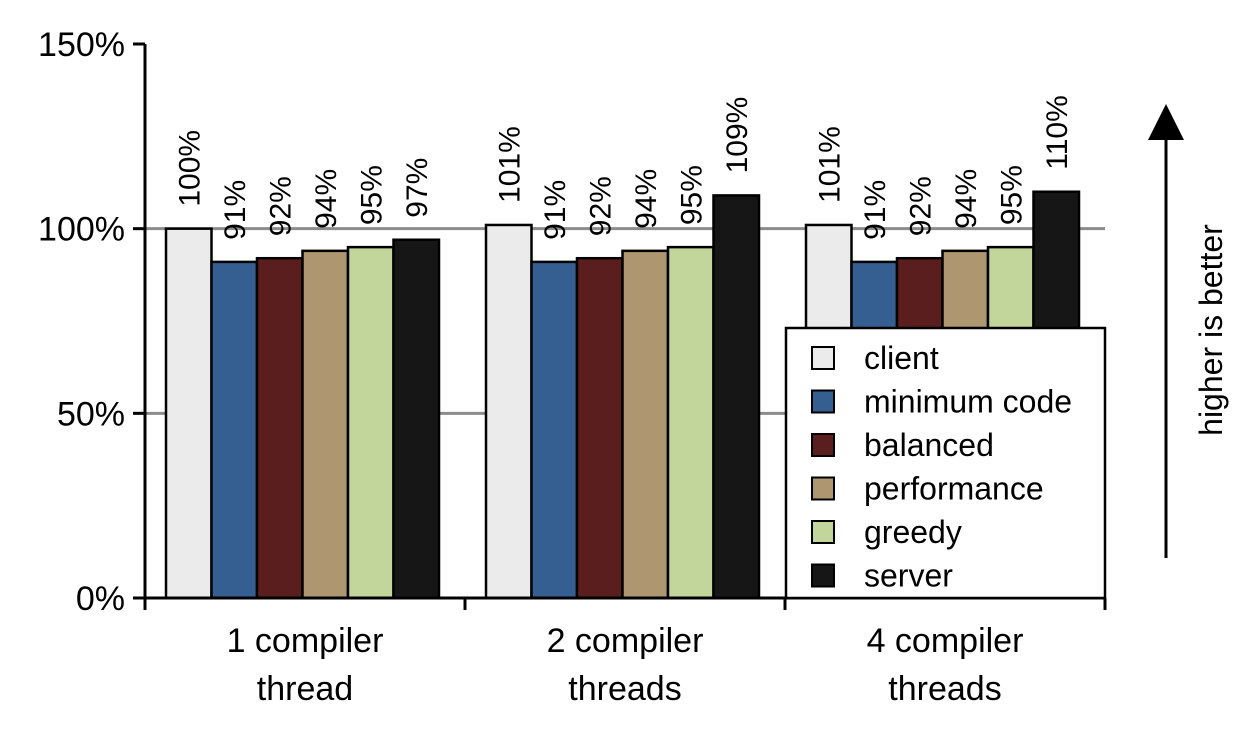 The height and width of the screenshot is (740, 1257). Describe the element at coordinates (81, 45) in the screenshot. I see `y-tick-label: 150%` at that location.